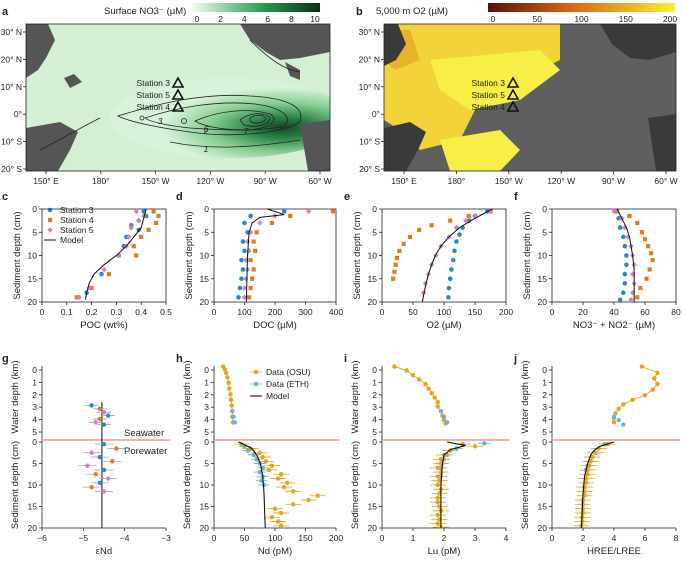  Describe the element at coordinates (5, 359) in the screenshot. I see `panel-g-label: g` at that location.